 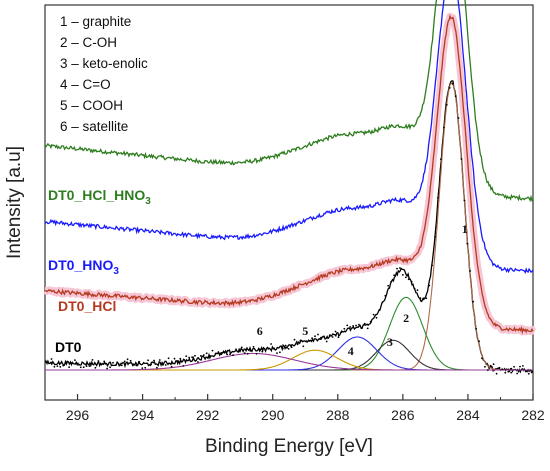 What do you see at coordinates (289, 446) in the screenshot?
I see `x-axis-title: Binding Energy [eV]` at bounding box center [289, 446].